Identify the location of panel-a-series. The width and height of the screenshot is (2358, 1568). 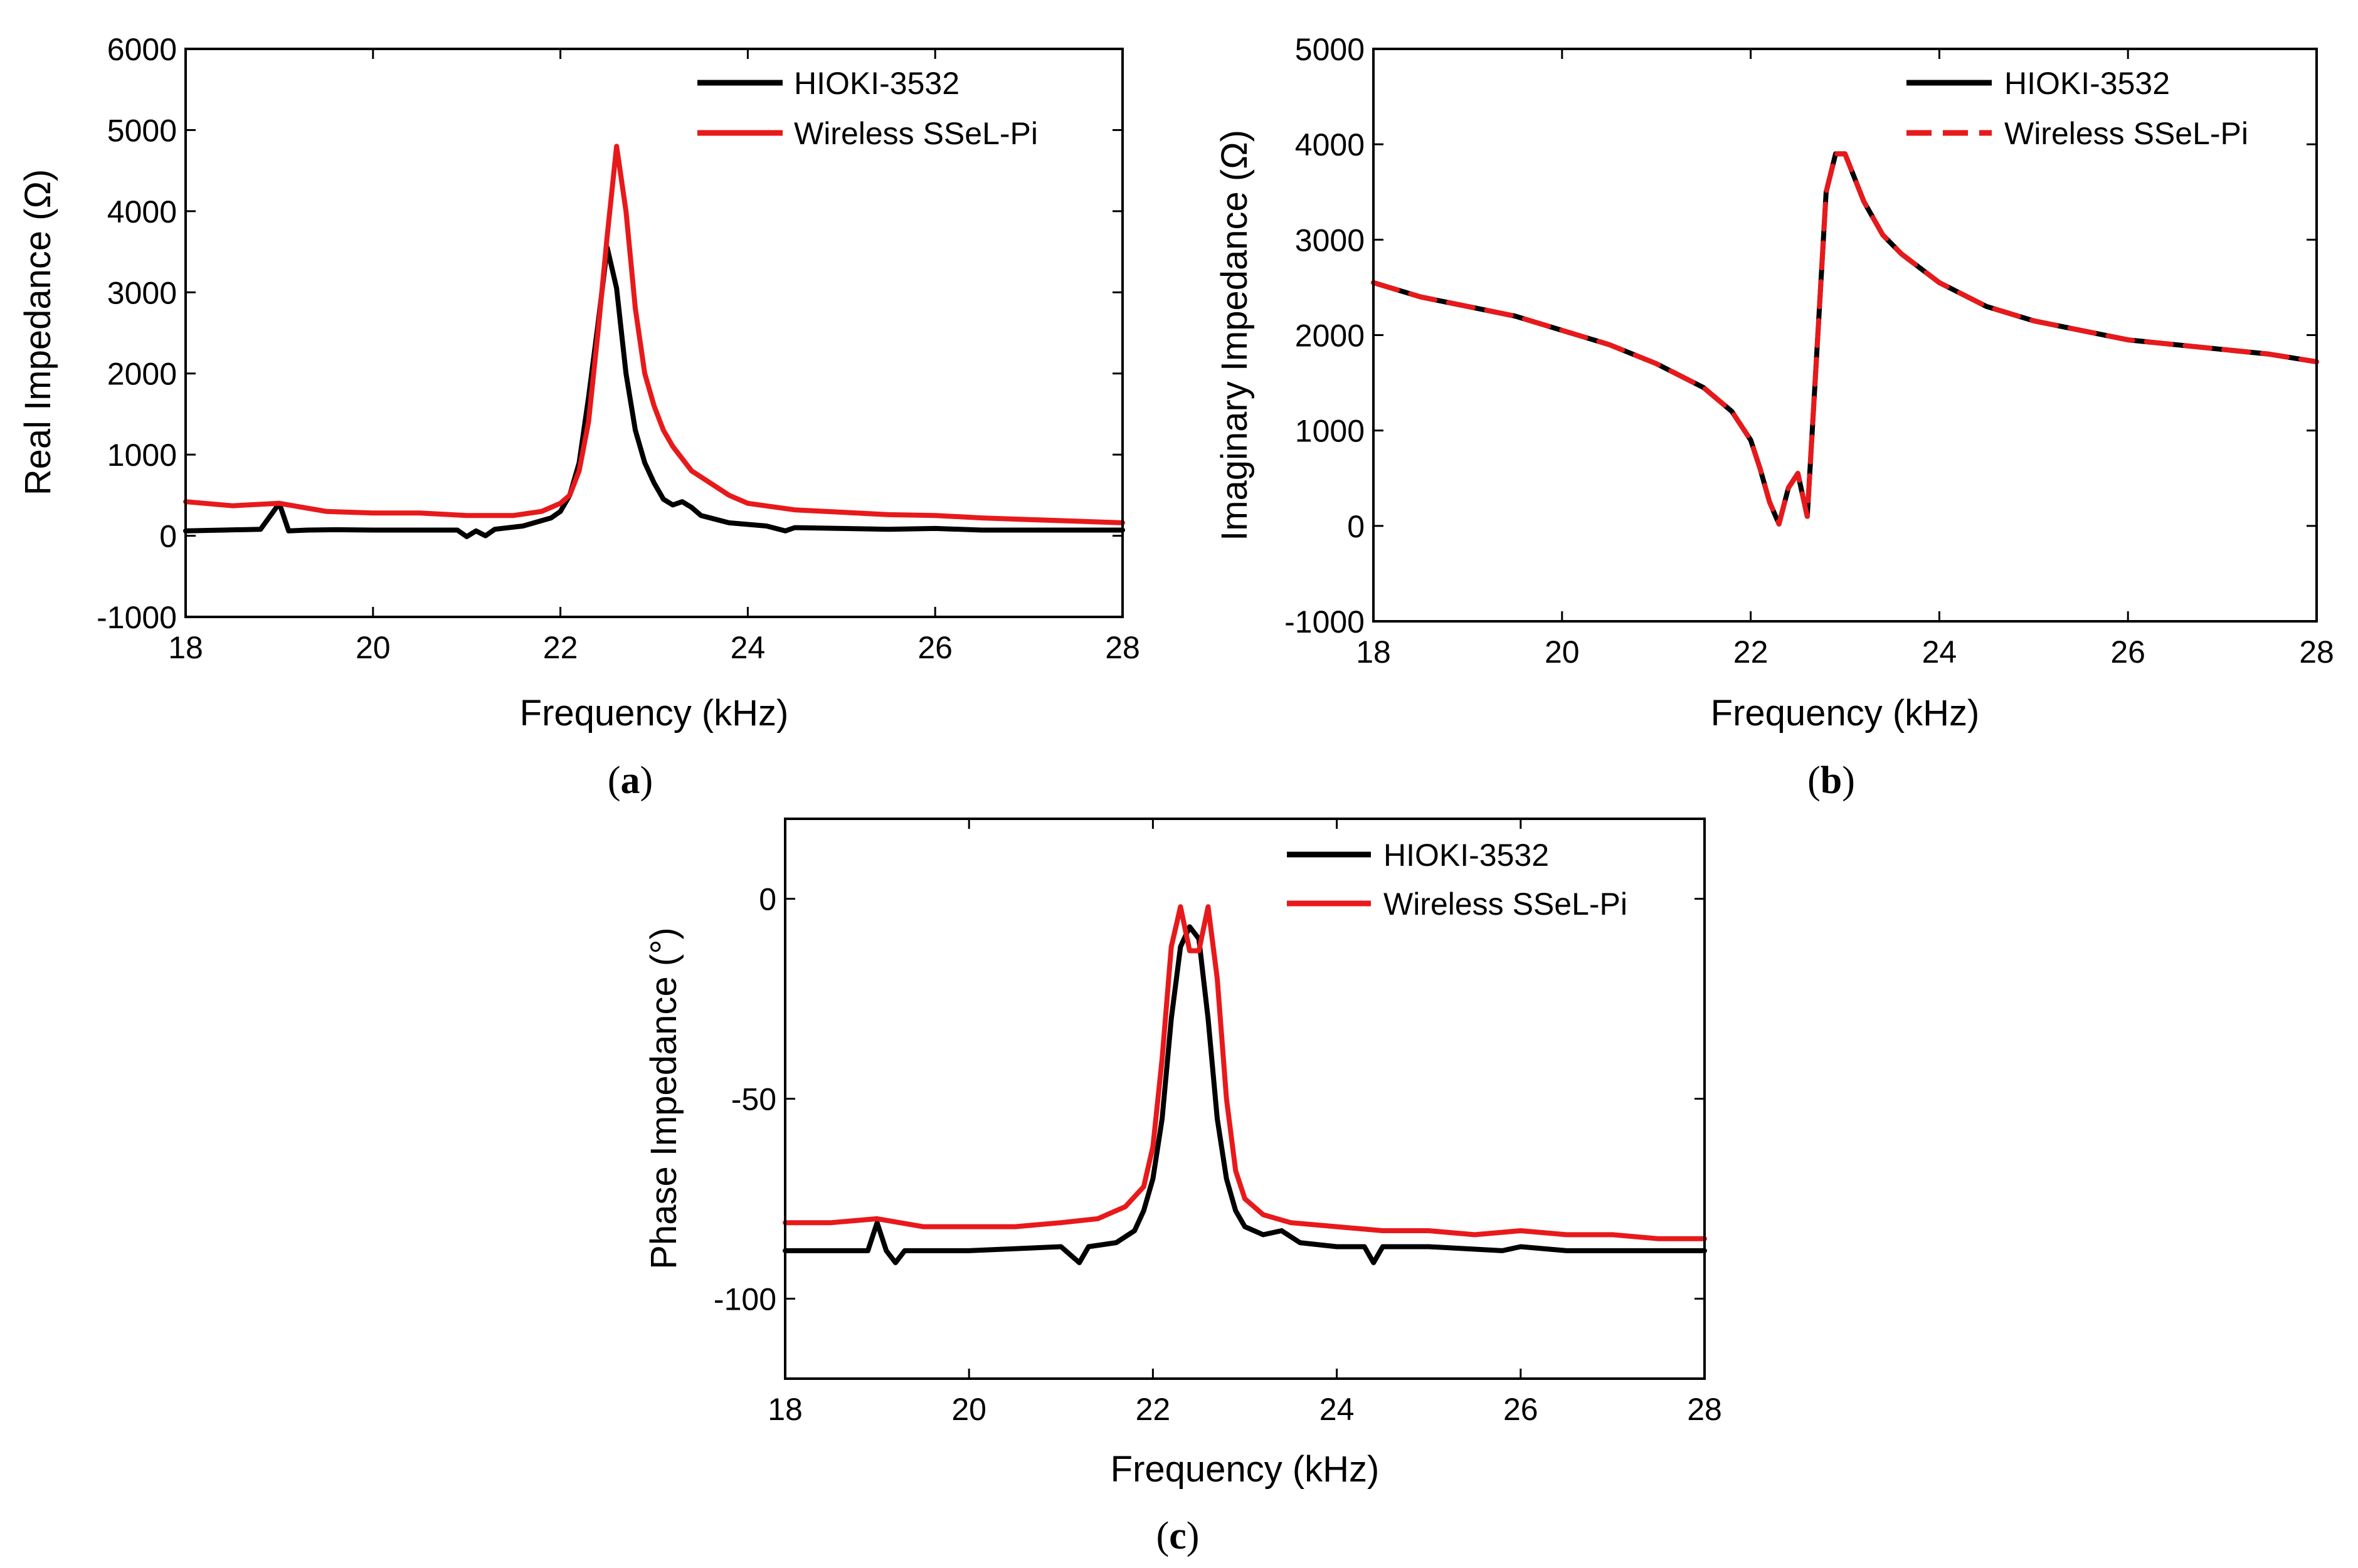
(654, 341).